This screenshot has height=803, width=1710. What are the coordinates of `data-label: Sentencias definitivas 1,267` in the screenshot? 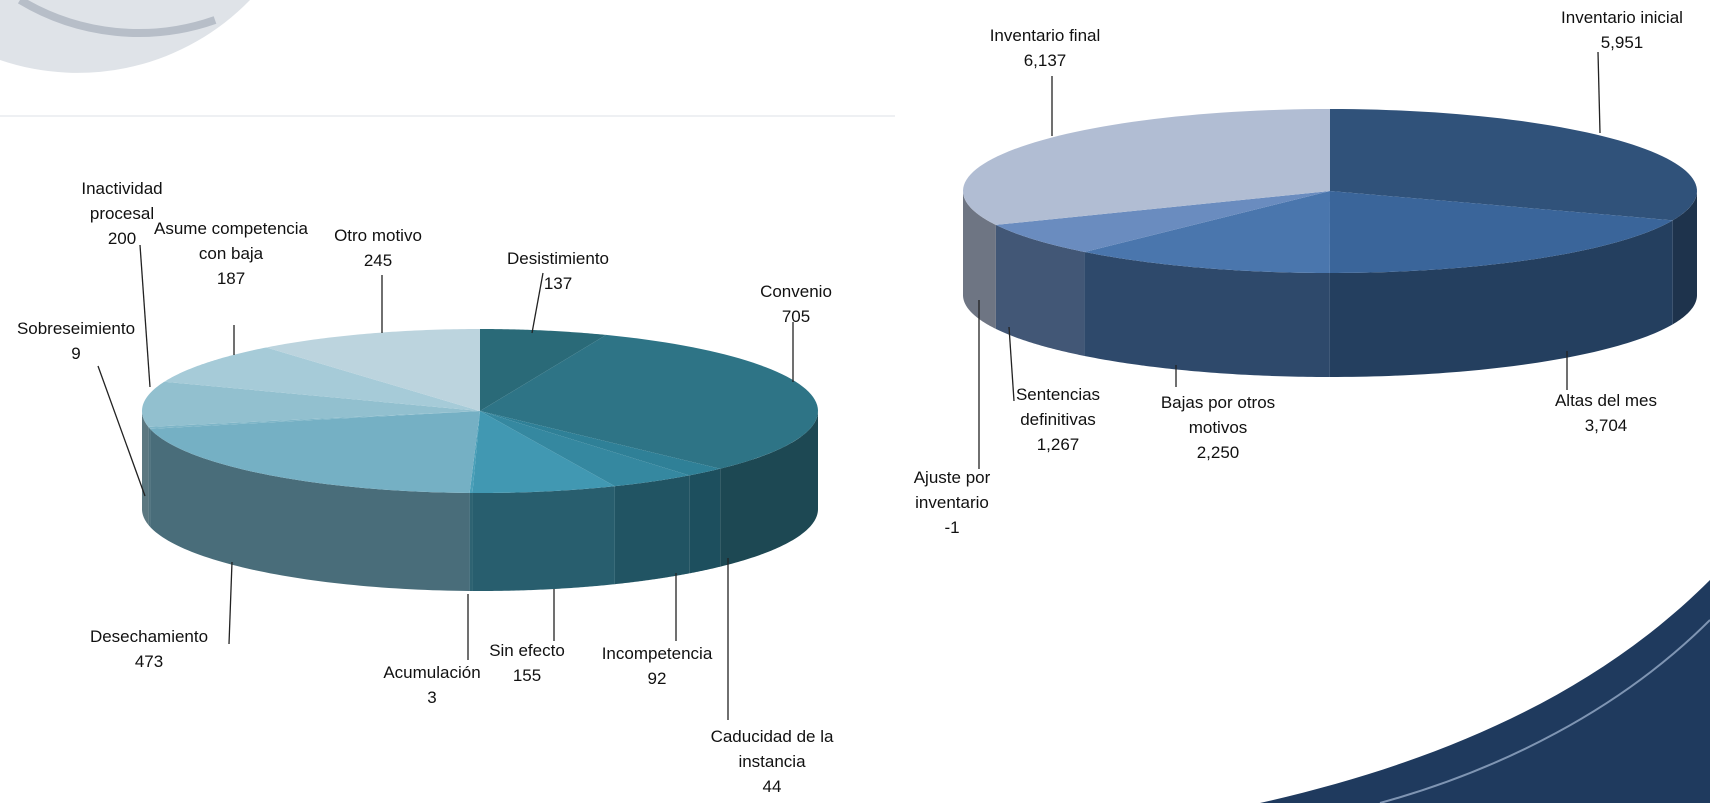 It's located at (1058, 419).